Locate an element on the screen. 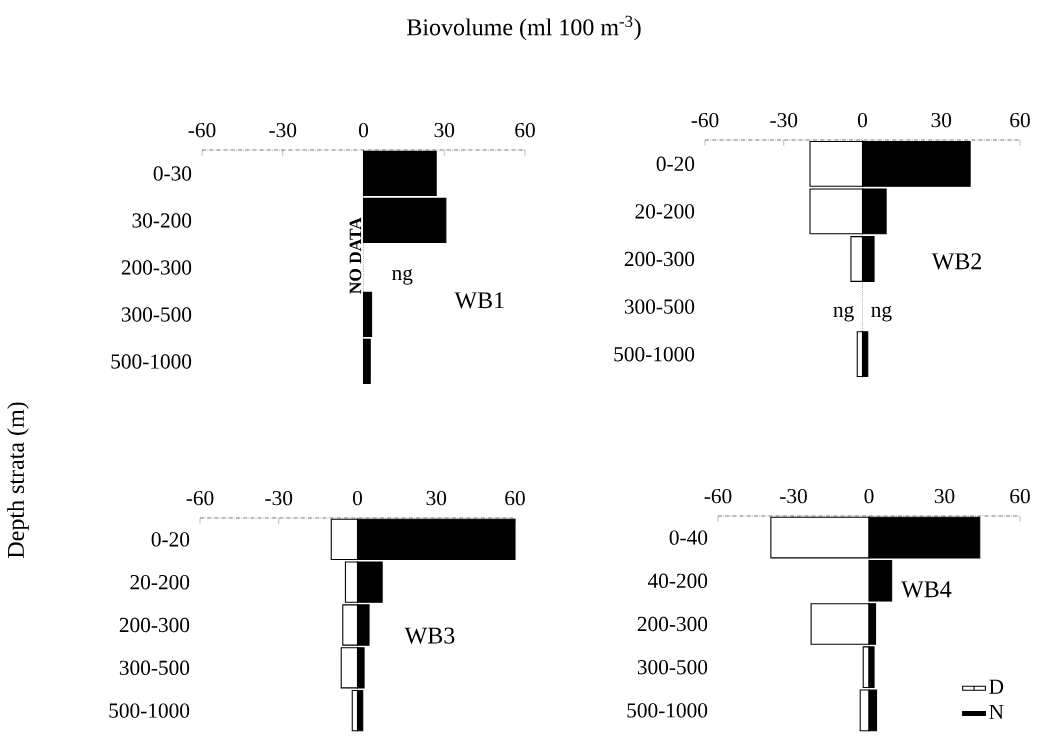  text: WB3 is located at coordinates (429, 635).